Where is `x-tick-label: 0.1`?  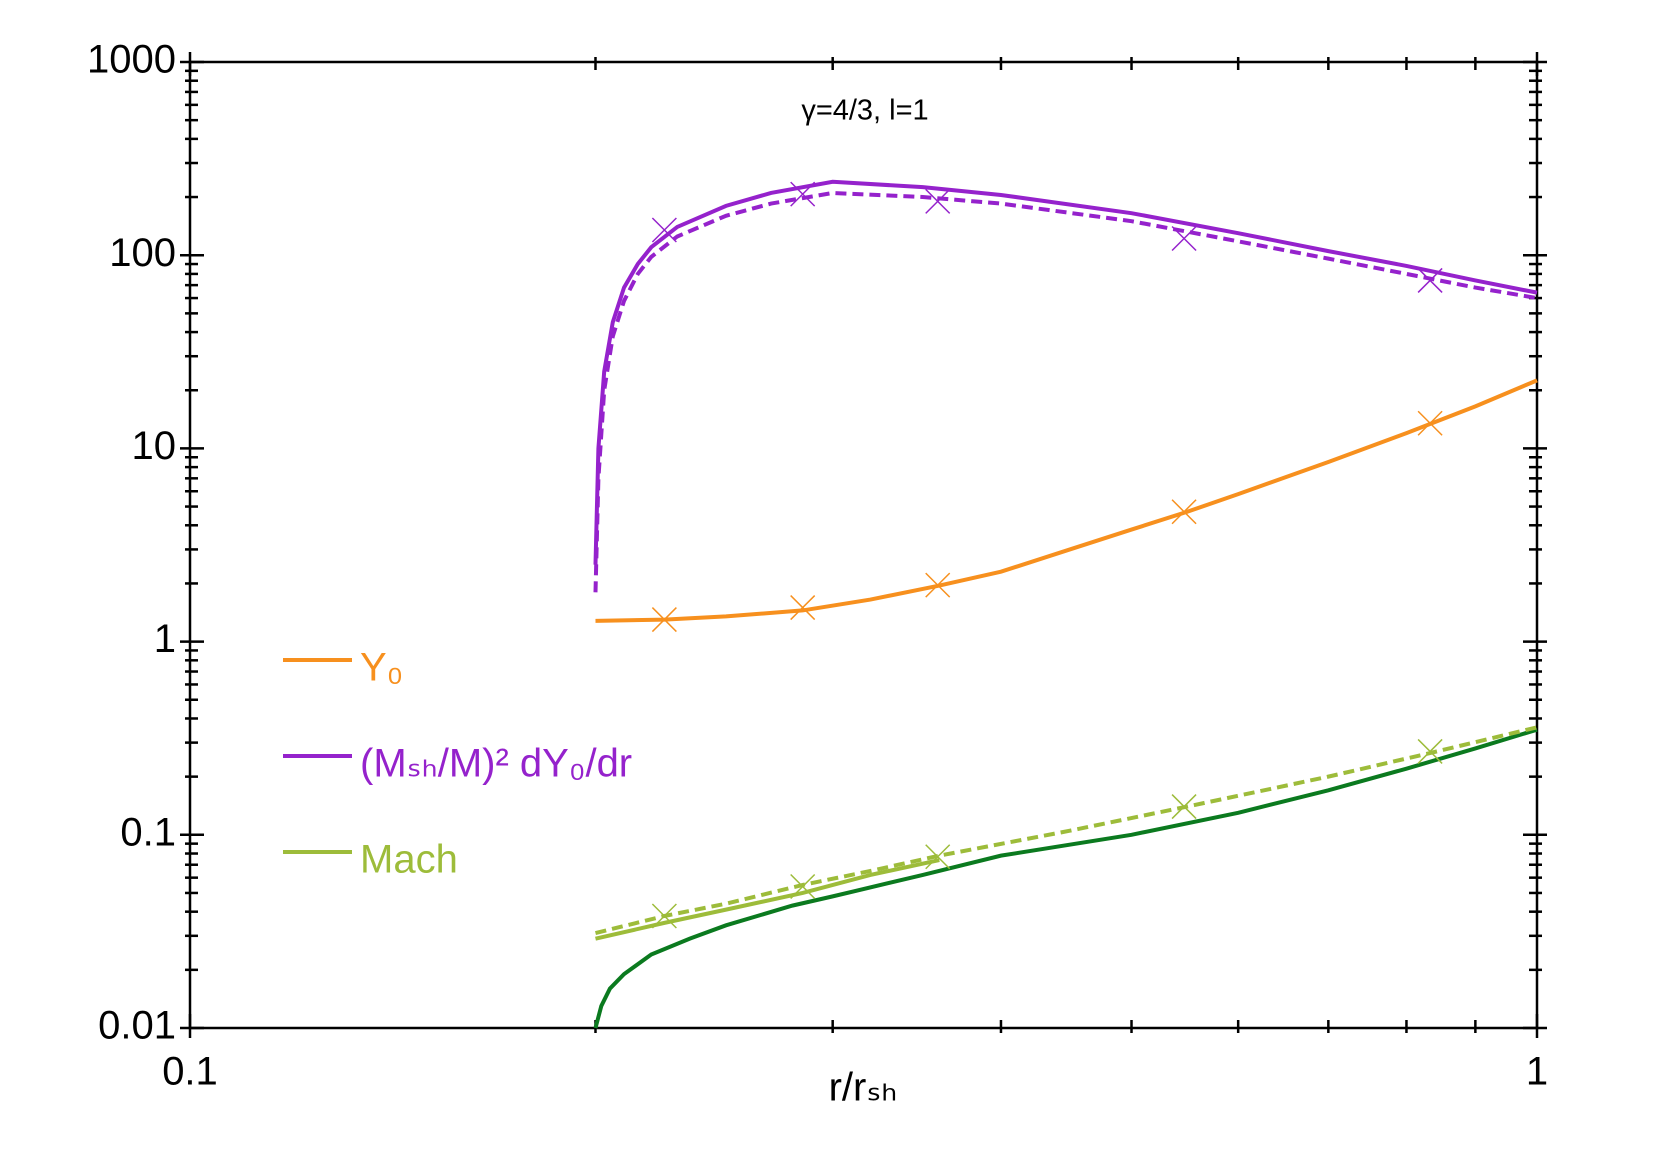
x-tick-label: 0.1 is located at coordinates (190, 1072).